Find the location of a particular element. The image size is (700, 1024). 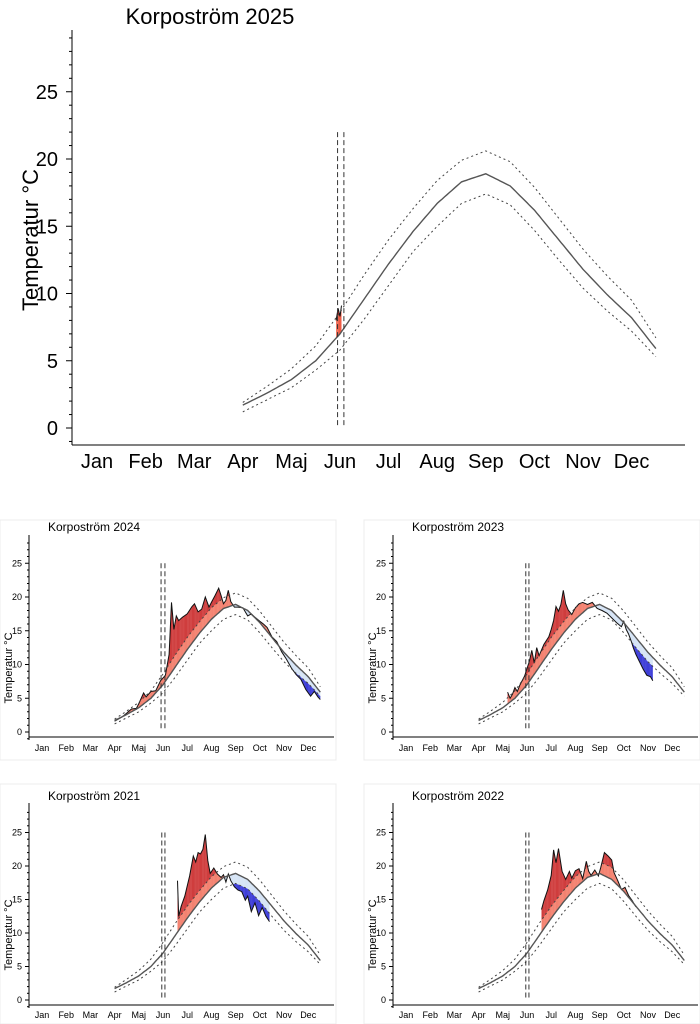

y-tick-label: 25 is located at coordinates (47, 93).